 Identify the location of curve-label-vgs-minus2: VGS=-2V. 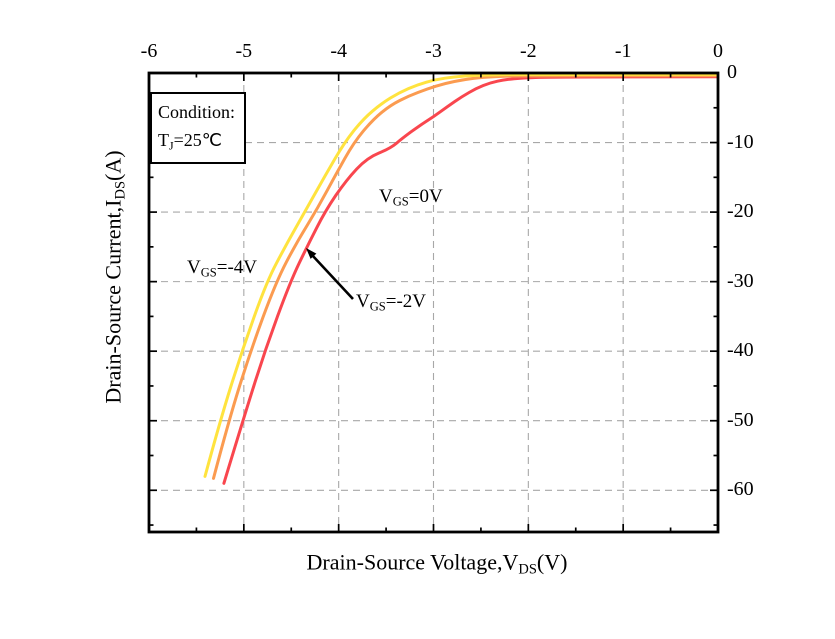
(391, 302).